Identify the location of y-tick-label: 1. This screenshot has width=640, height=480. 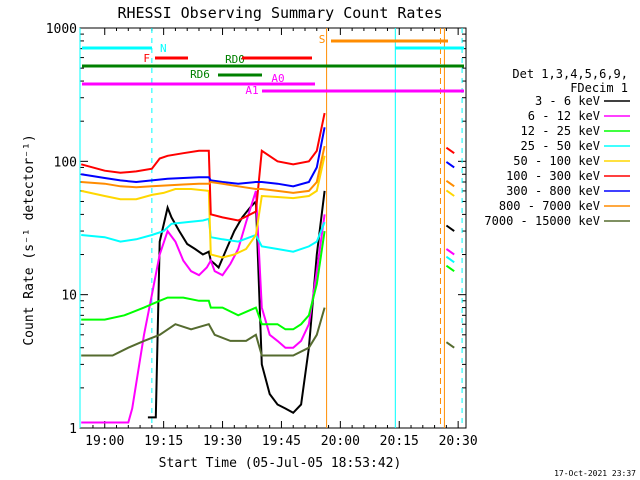
(73, 429).